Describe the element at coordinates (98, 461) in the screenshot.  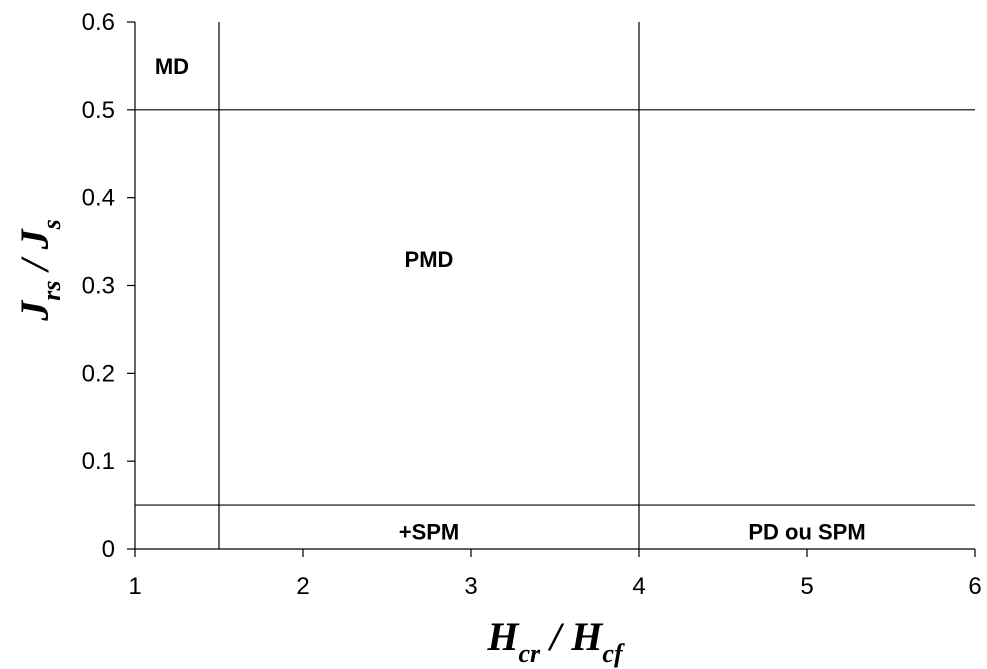
I see `y-tick-label: 0.1` at that location.